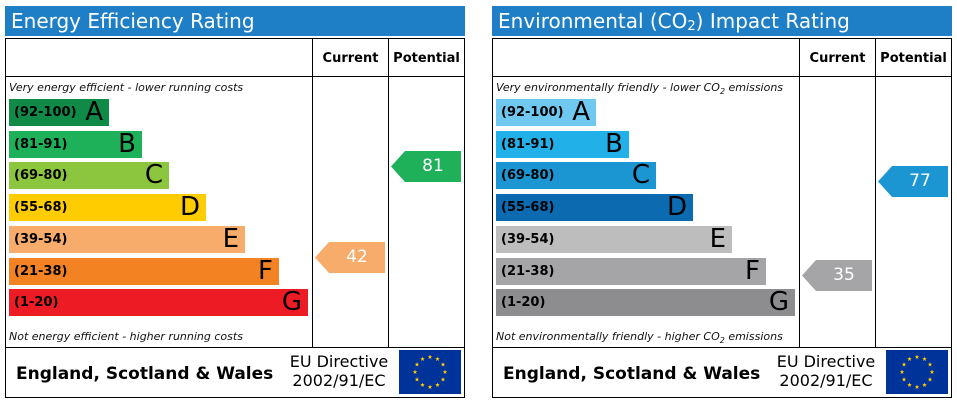  I want to click on environmental-top-caption-after: emissions, so click(754, 87).